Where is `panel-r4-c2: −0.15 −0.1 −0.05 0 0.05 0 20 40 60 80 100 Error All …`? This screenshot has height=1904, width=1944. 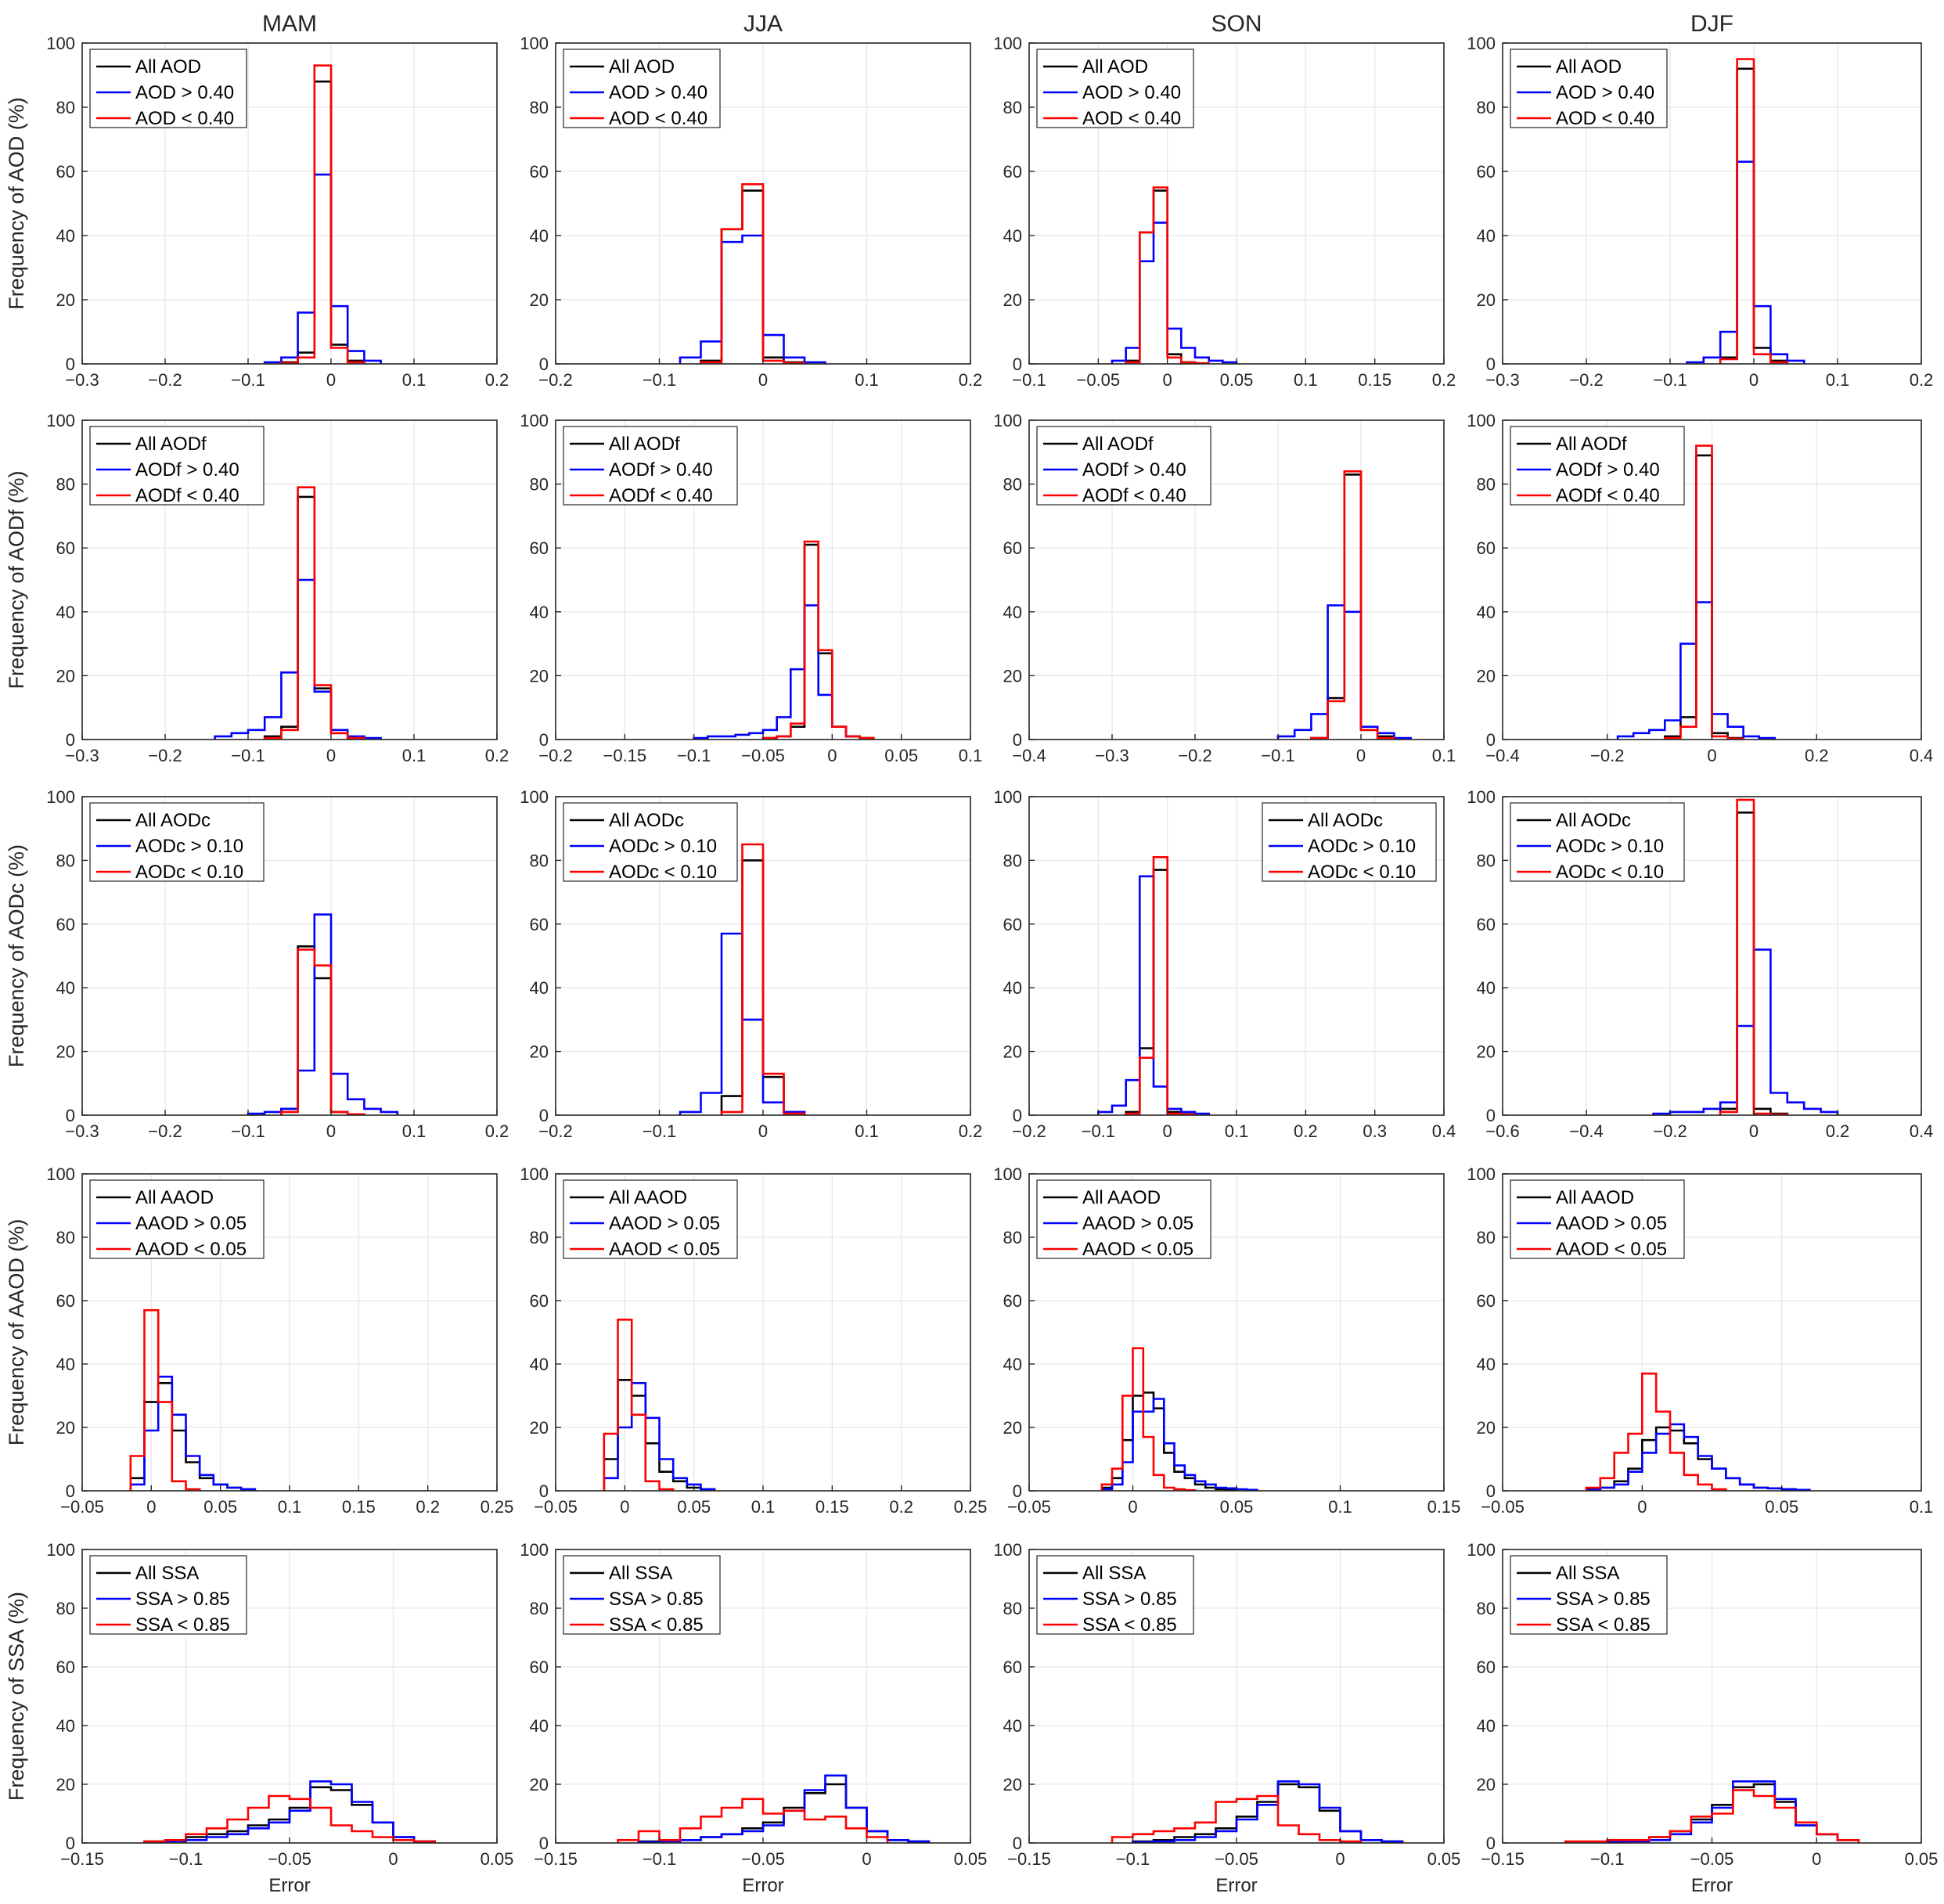 panel-r4-c2: −0.15 −0.1 −0.05 0 0.05 0 20 40 60 80 100 Error All … is located at coordinates (1226, 1718).